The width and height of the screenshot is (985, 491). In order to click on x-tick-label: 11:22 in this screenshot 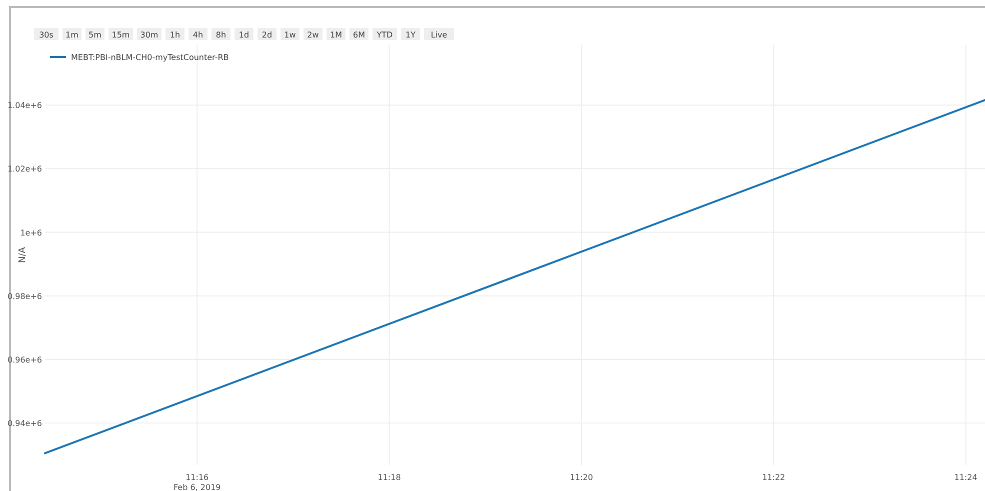, I will do `click(774, 477)`.